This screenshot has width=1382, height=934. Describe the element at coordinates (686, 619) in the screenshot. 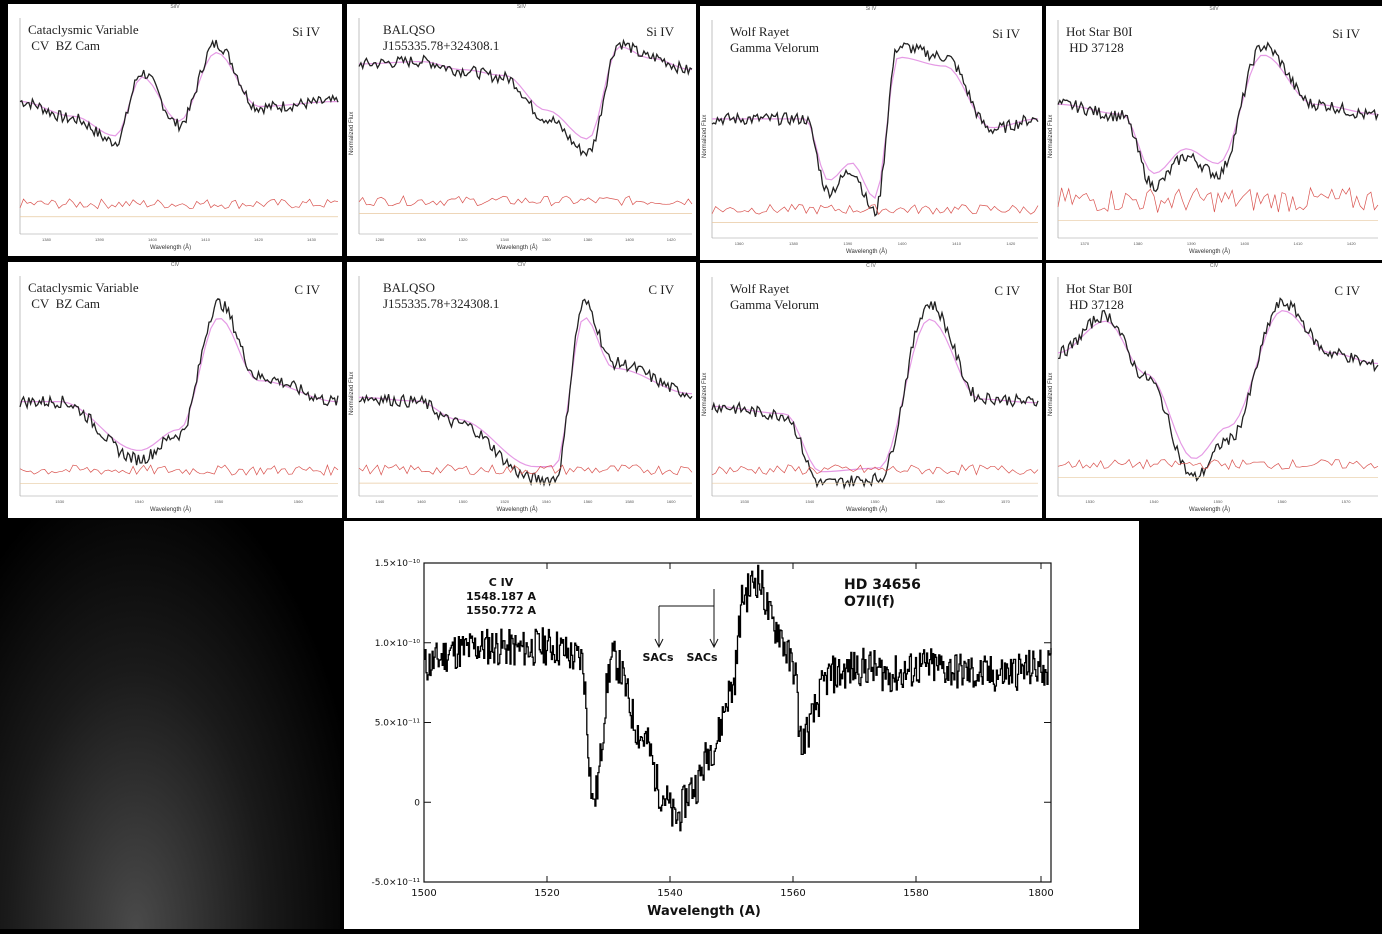

I see `sacs-arrow` at that location.